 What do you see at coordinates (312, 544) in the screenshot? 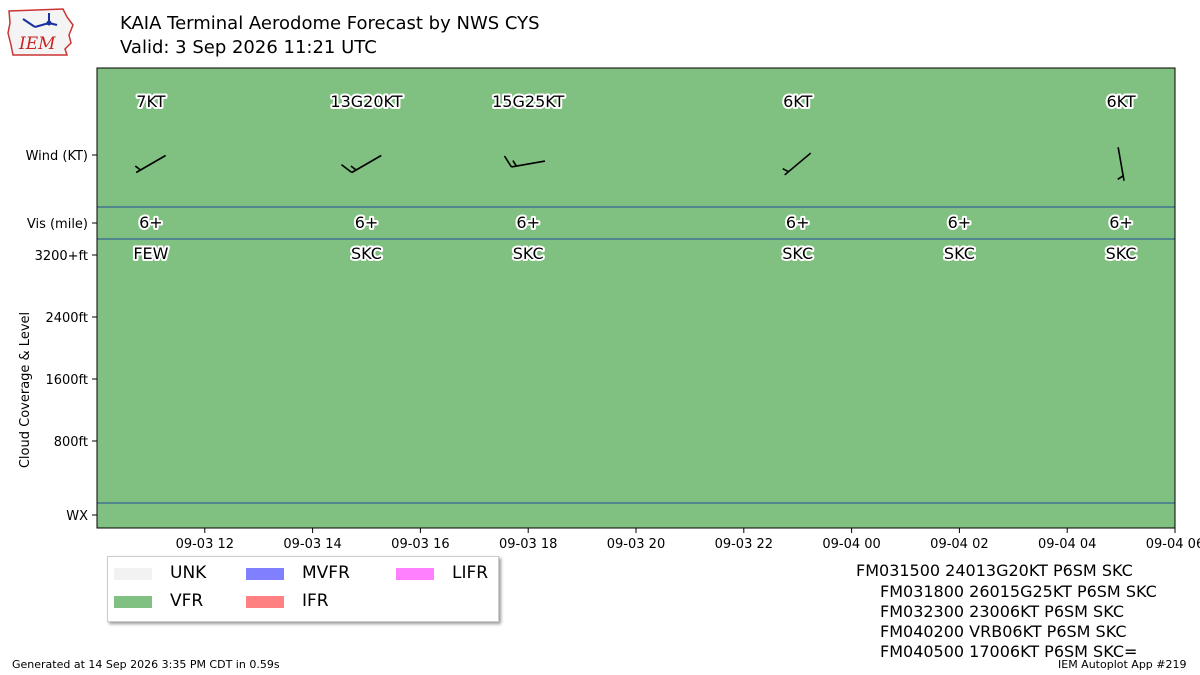
I see `x-tick-label: 09-03 14` at bounding box center [312, 544].